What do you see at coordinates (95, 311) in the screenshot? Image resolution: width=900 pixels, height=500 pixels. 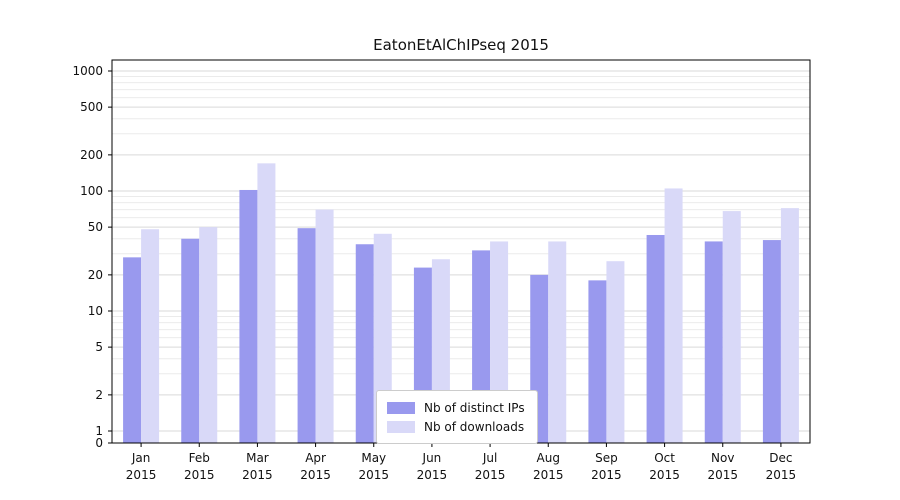 I see `y-tick-label: 10` at bounding box center [95, 311].